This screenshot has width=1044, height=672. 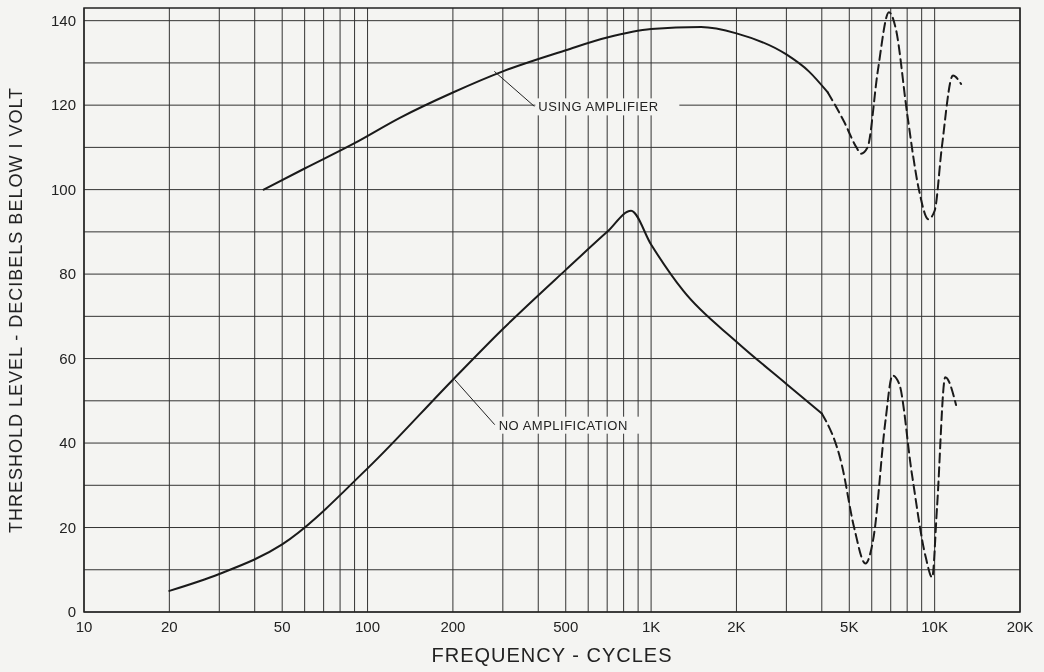 I want to click on x-tick-label: 500, so click(x=566, y=626).